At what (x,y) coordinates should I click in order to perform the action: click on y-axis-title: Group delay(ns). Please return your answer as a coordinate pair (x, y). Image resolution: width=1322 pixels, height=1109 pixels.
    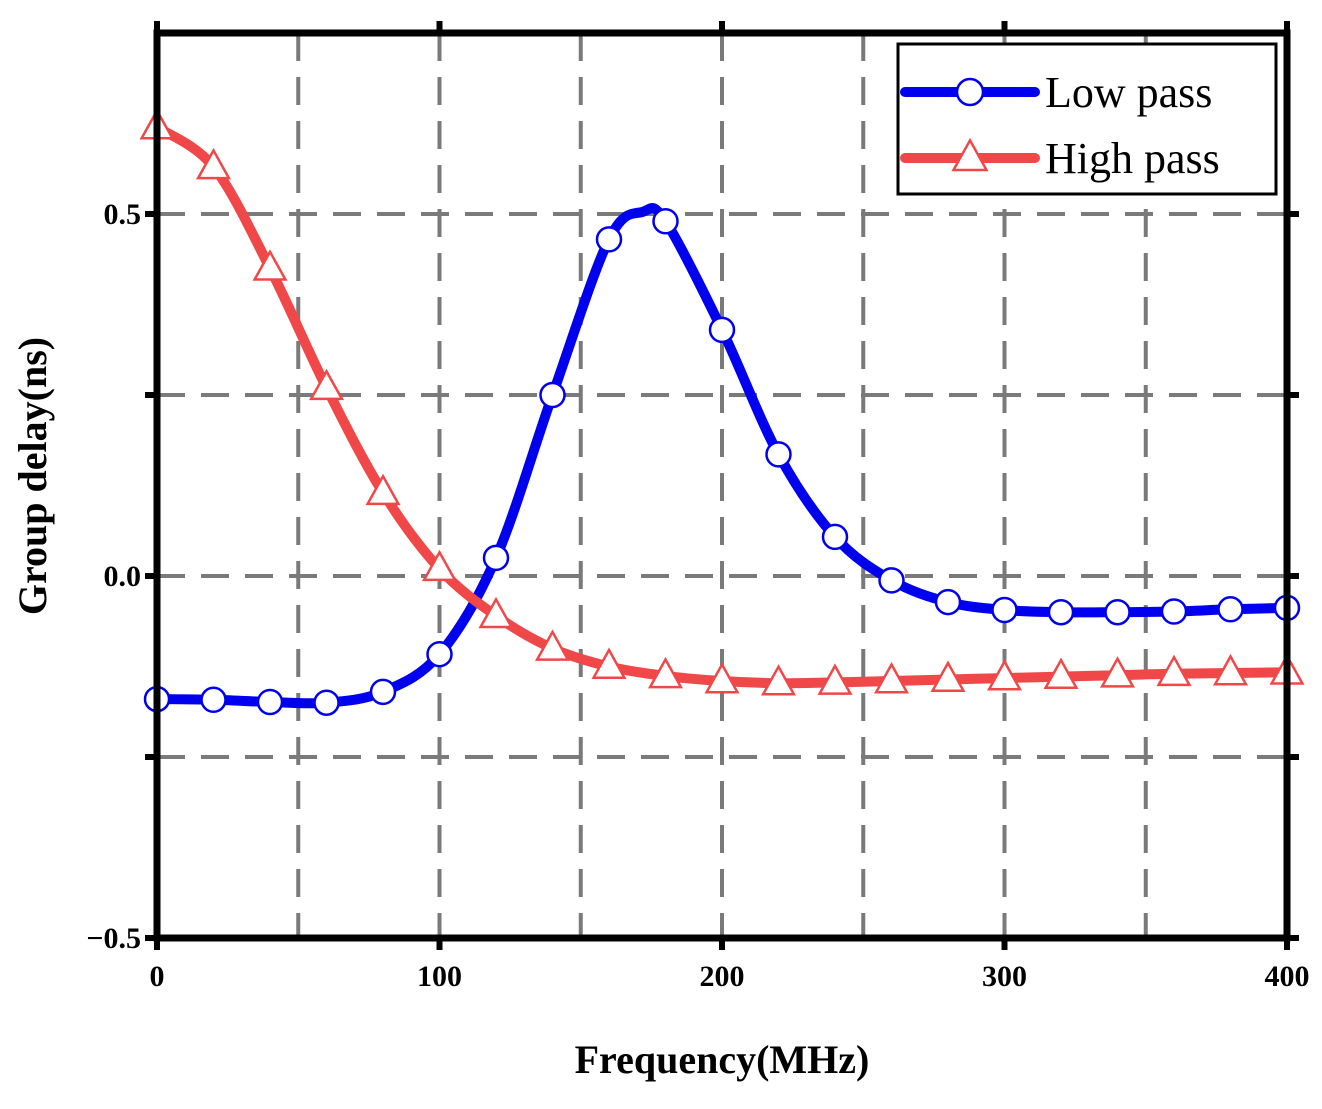
    Looking at the image, I should click on (32, 476).